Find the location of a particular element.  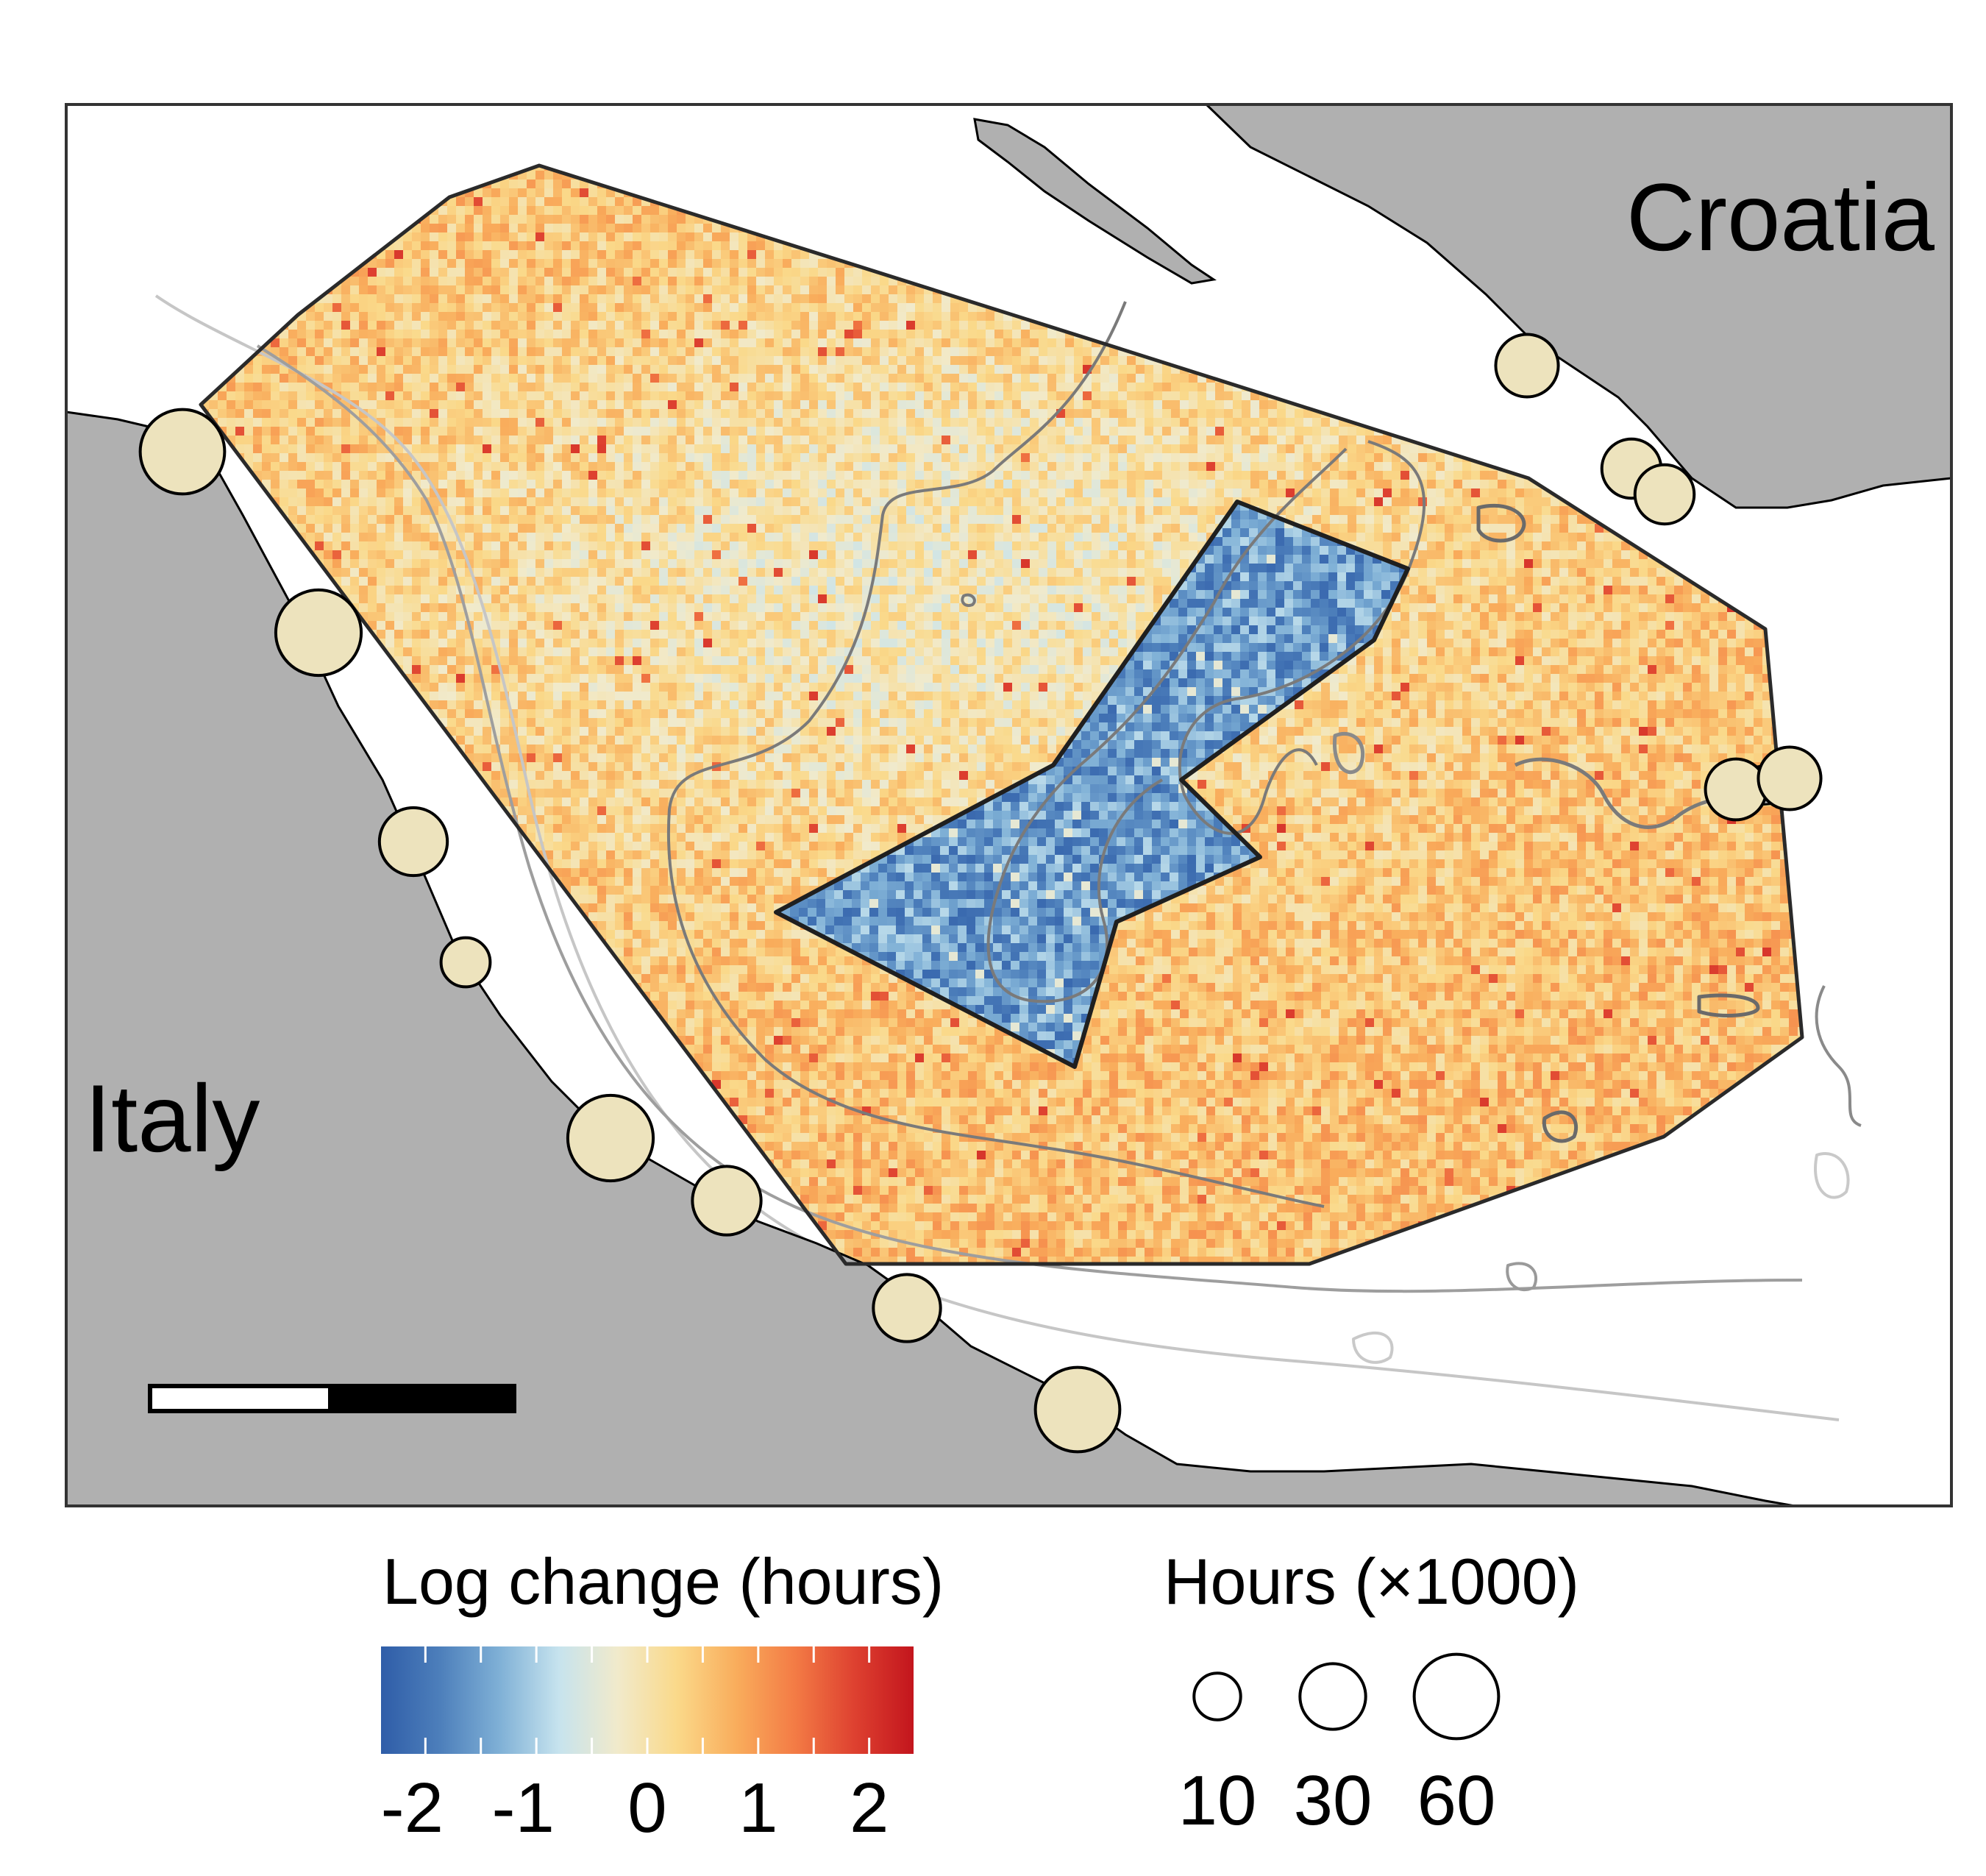

color-legend-tick-label-0: -2 is located at coordinates (412, 1808).